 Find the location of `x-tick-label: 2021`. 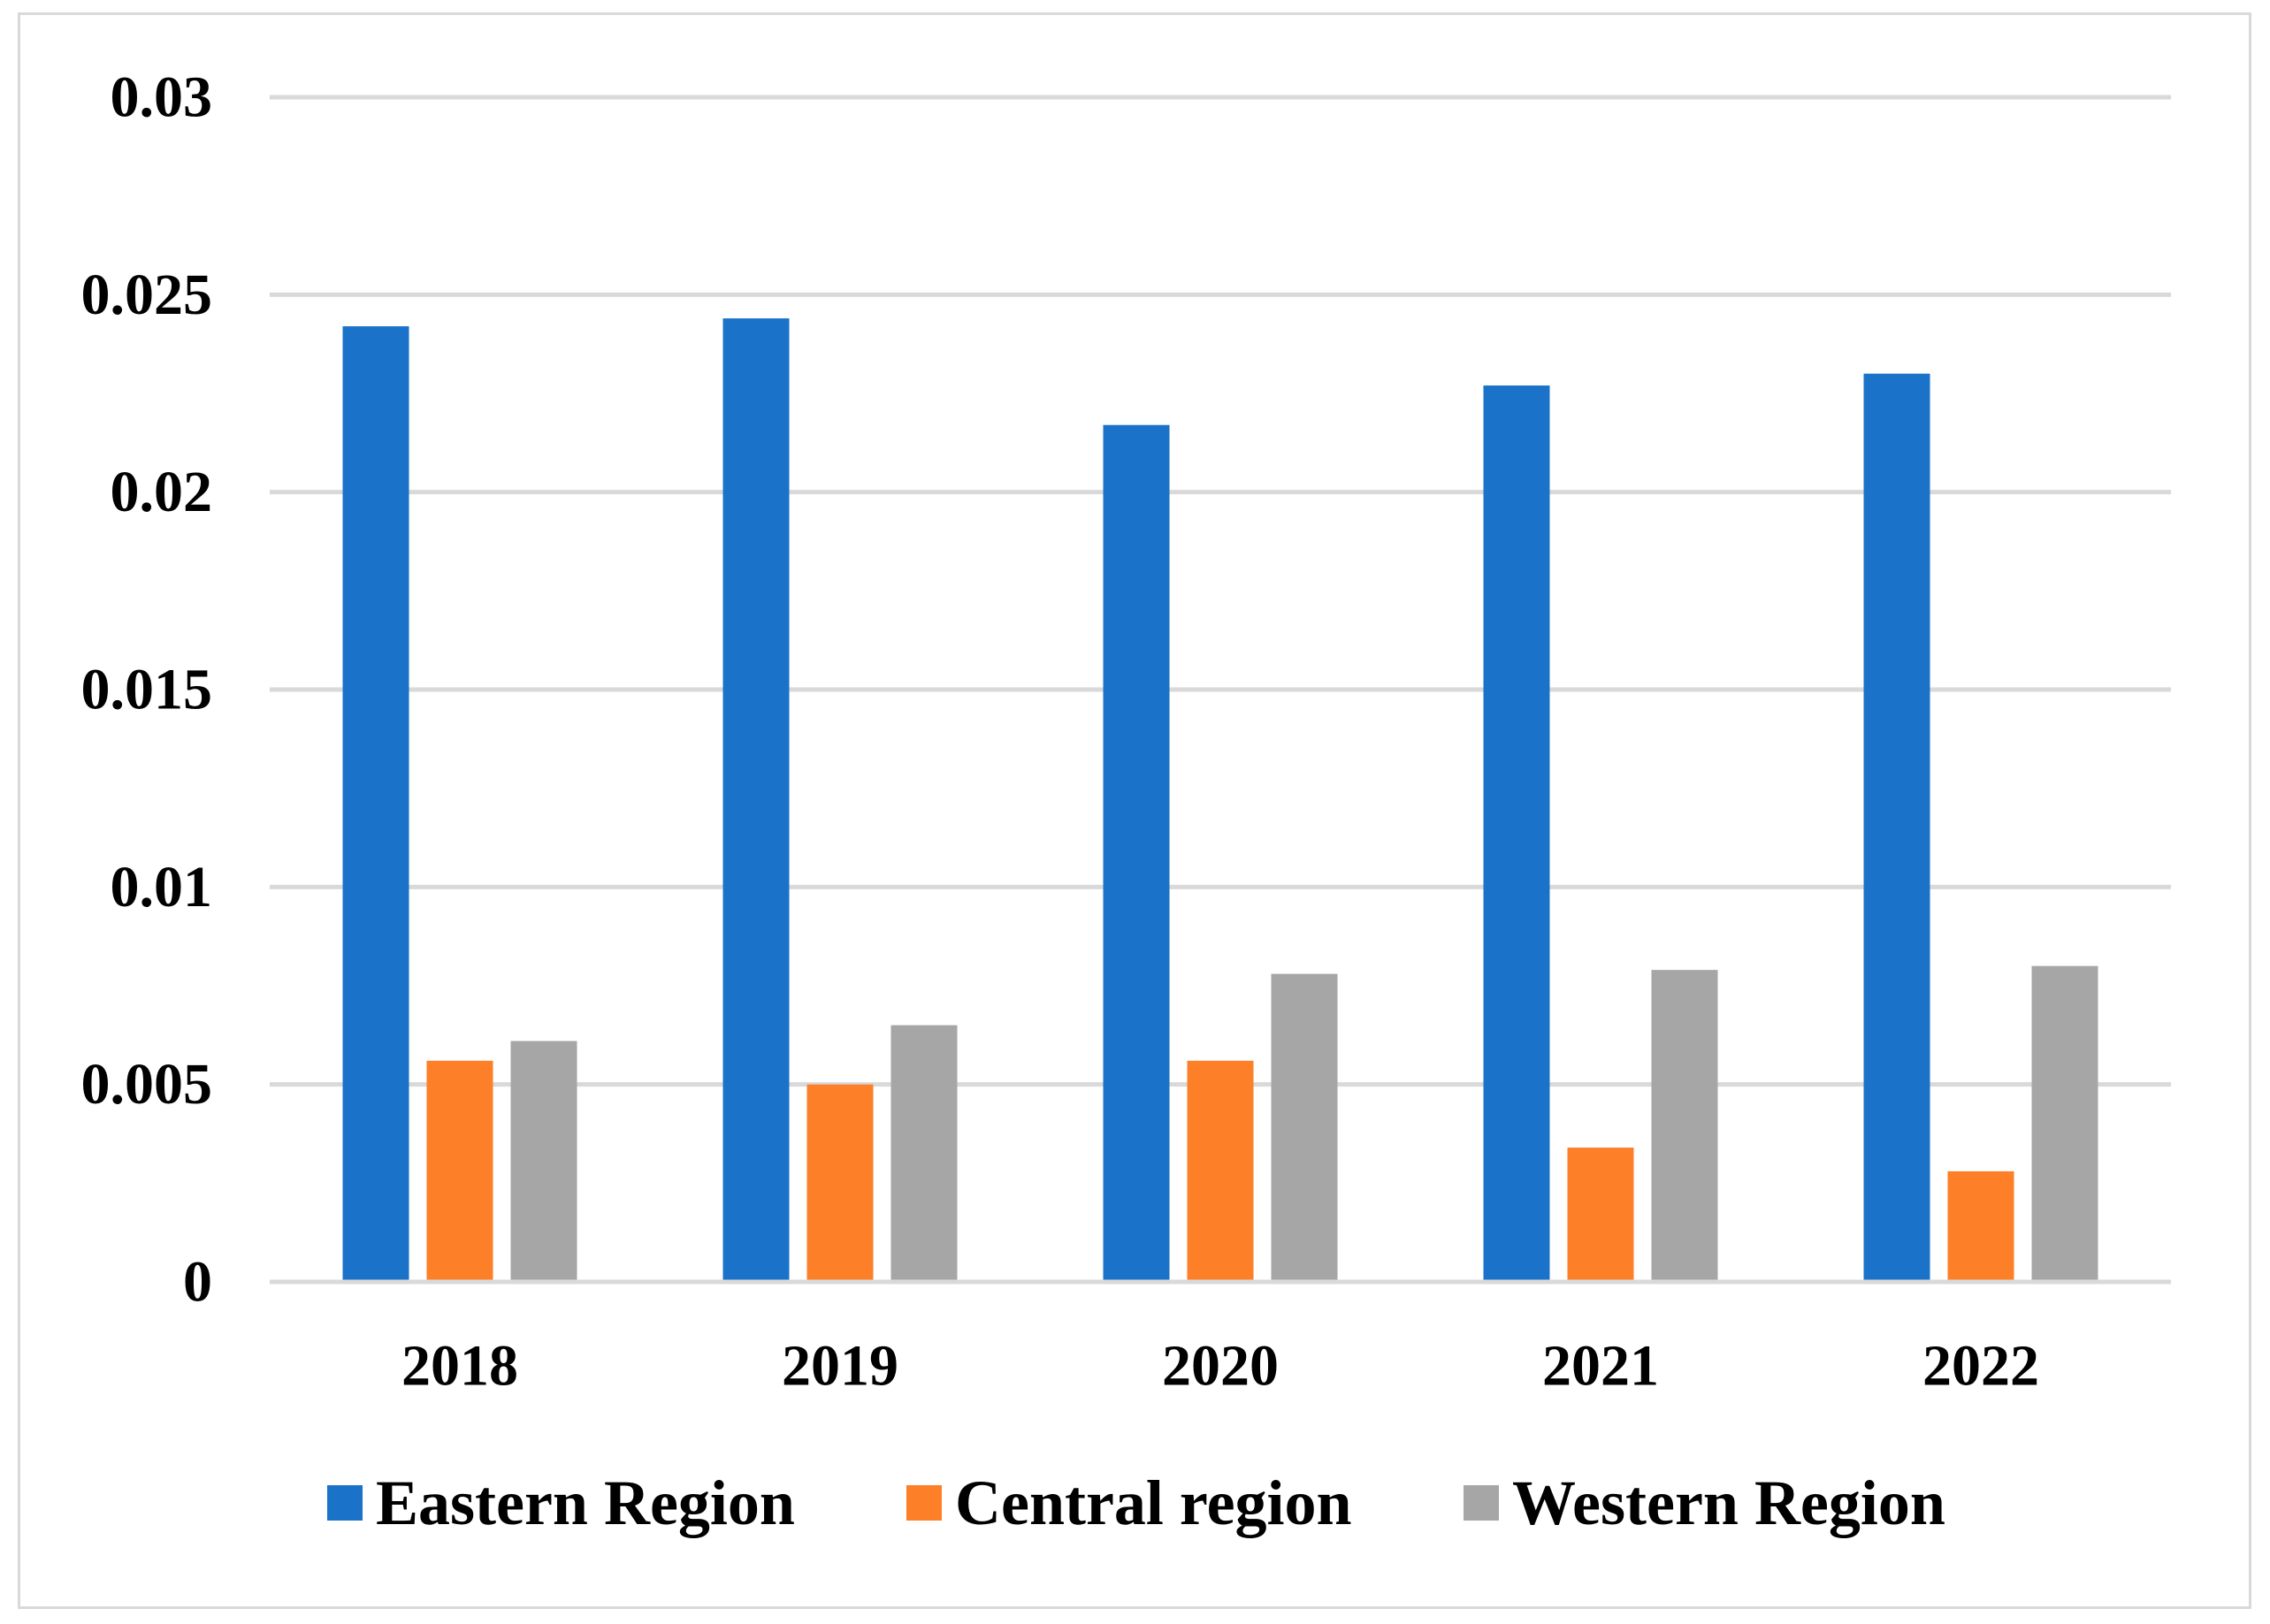

x-tick-label: 2021 is located at coordinates (1601, 1366).